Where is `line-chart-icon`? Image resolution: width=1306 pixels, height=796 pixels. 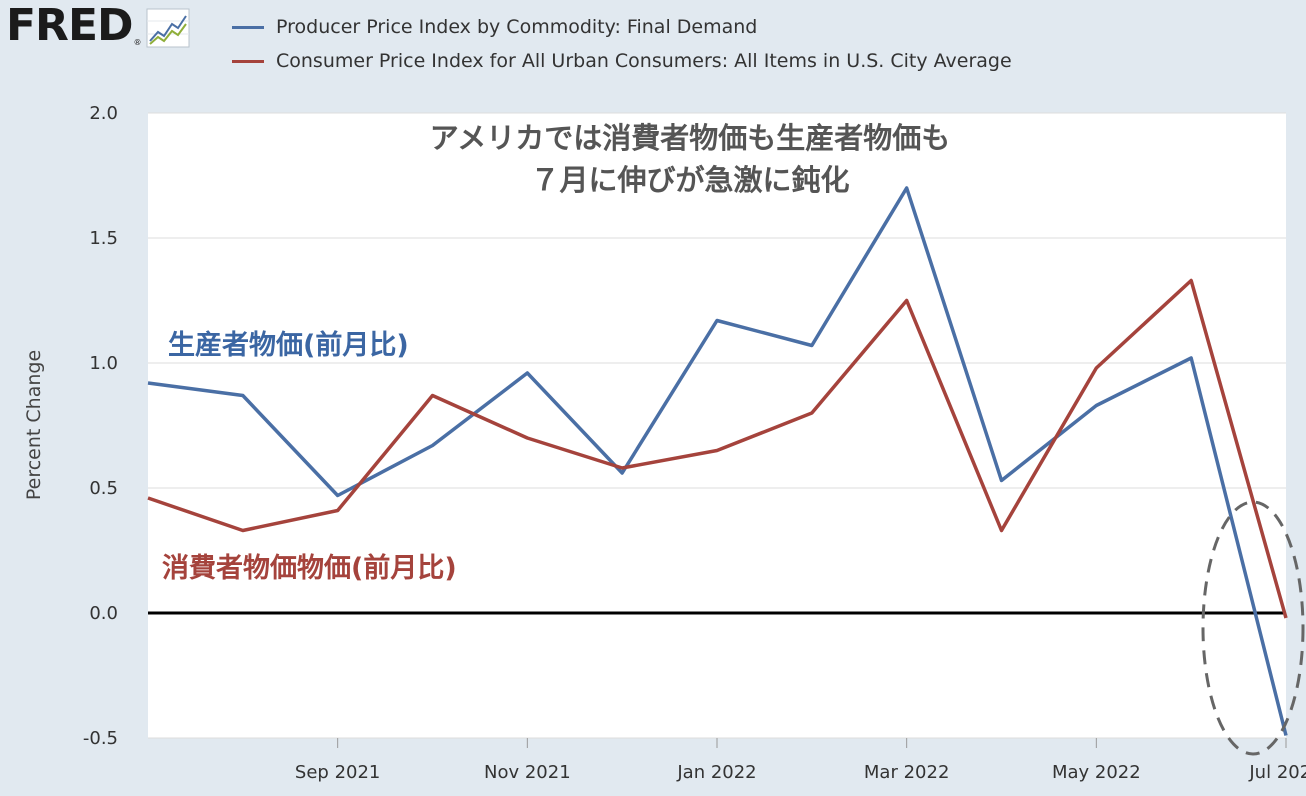 line-chart-icon is located at coordinates (168, 28).